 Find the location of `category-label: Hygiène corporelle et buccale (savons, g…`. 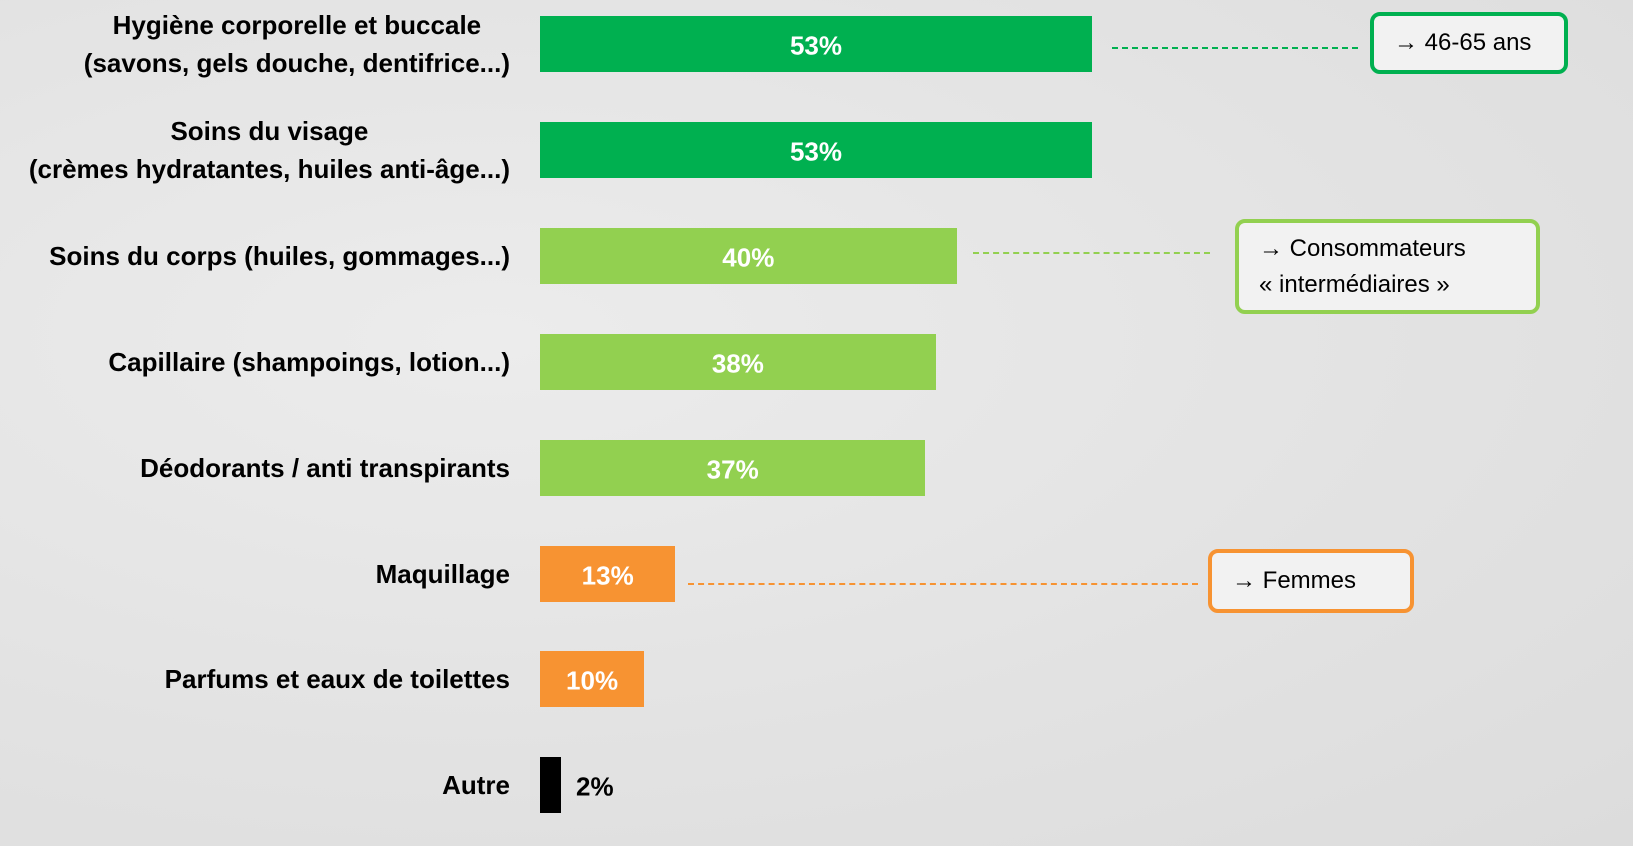

category-label: Hygiène corporelle et buccale (savons, g… is located at coordinates (296, 44).